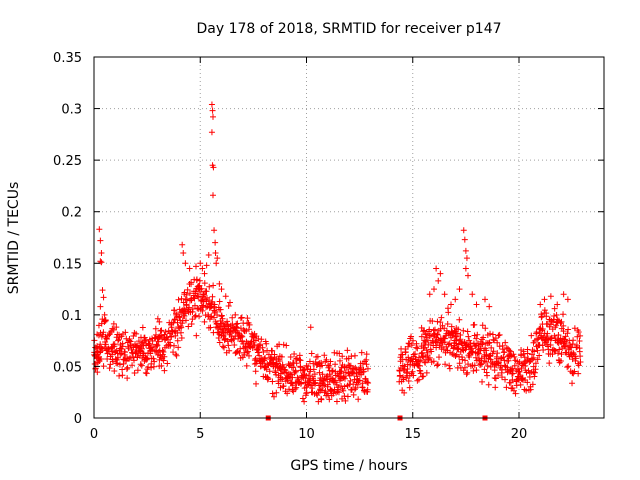 The width and height of the screenshot is (640, 480). I want to click on x-tick-label: 20, so click(519, 434).